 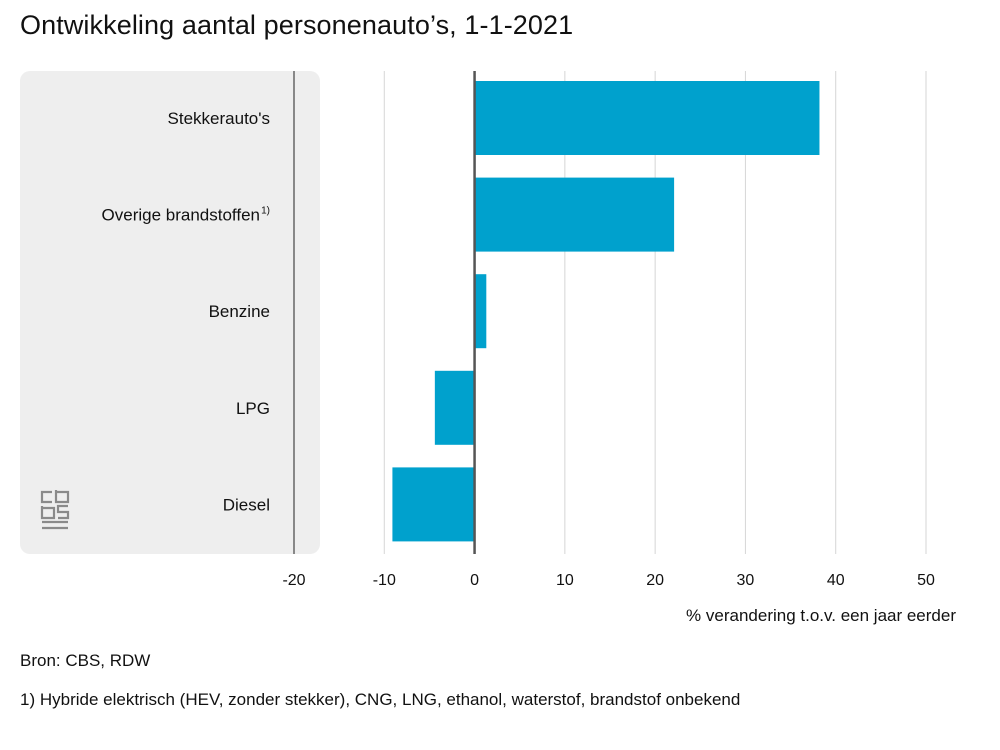 What do you see at coordinates (655, 580) in the screenshot?
I see `x-tick-label-20: 20` at bounding box center [655, 580].